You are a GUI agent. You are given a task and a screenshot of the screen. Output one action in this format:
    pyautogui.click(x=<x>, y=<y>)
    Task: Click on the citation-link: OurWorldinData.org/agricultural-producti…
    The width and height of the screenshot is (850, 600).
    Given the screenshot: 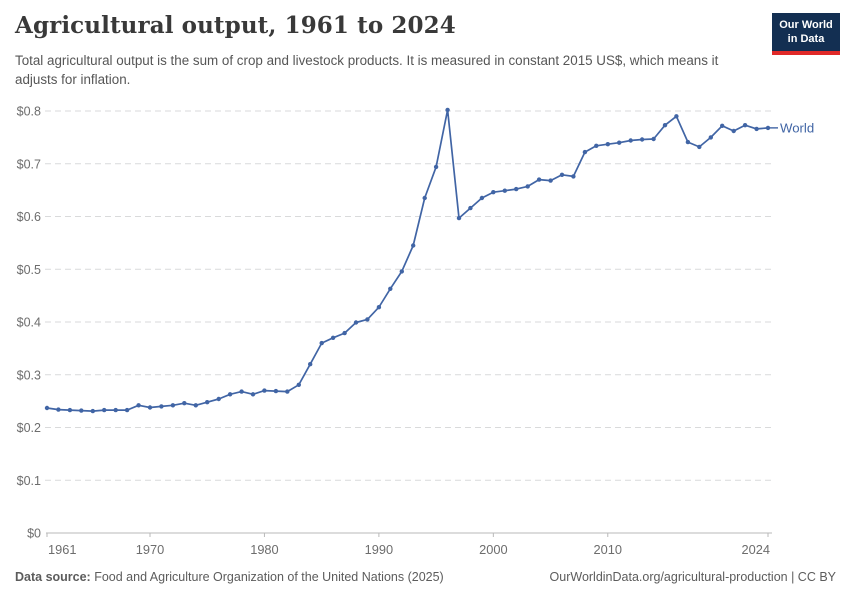 What is the action you would take?
    pyautogui.click(x=692, y=577)
    